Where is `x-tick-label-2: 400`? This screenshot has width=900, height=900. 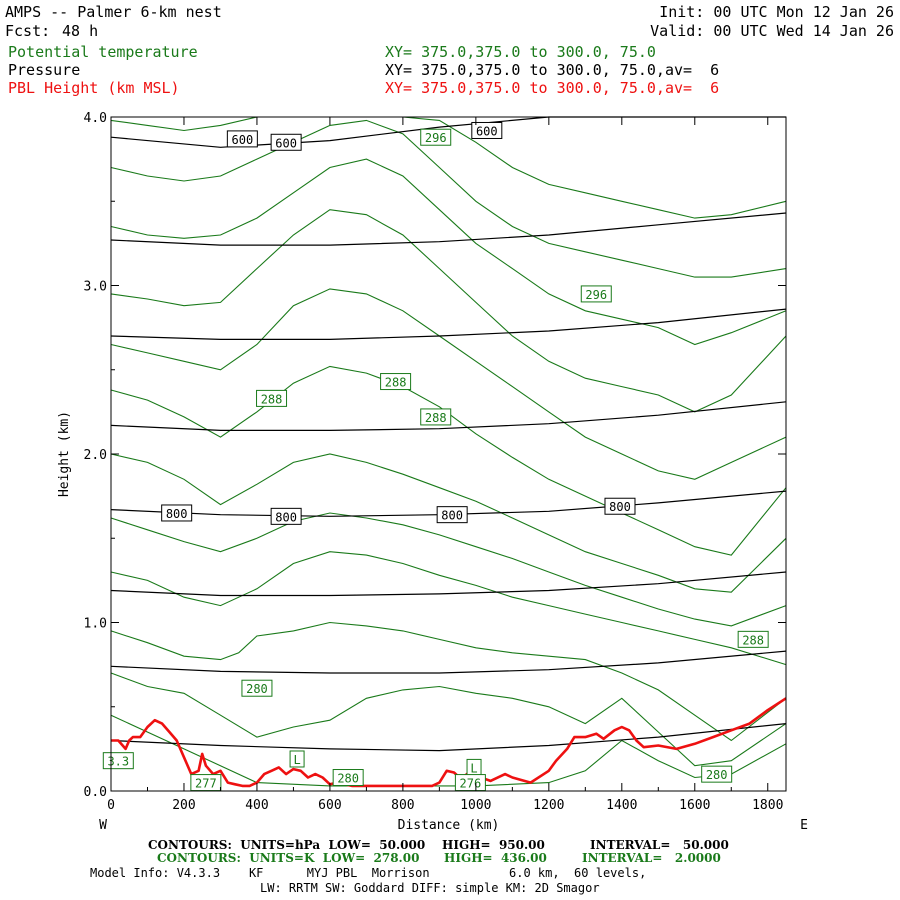
x-tick-label-2: 400 is located at coordinates (256, 805).